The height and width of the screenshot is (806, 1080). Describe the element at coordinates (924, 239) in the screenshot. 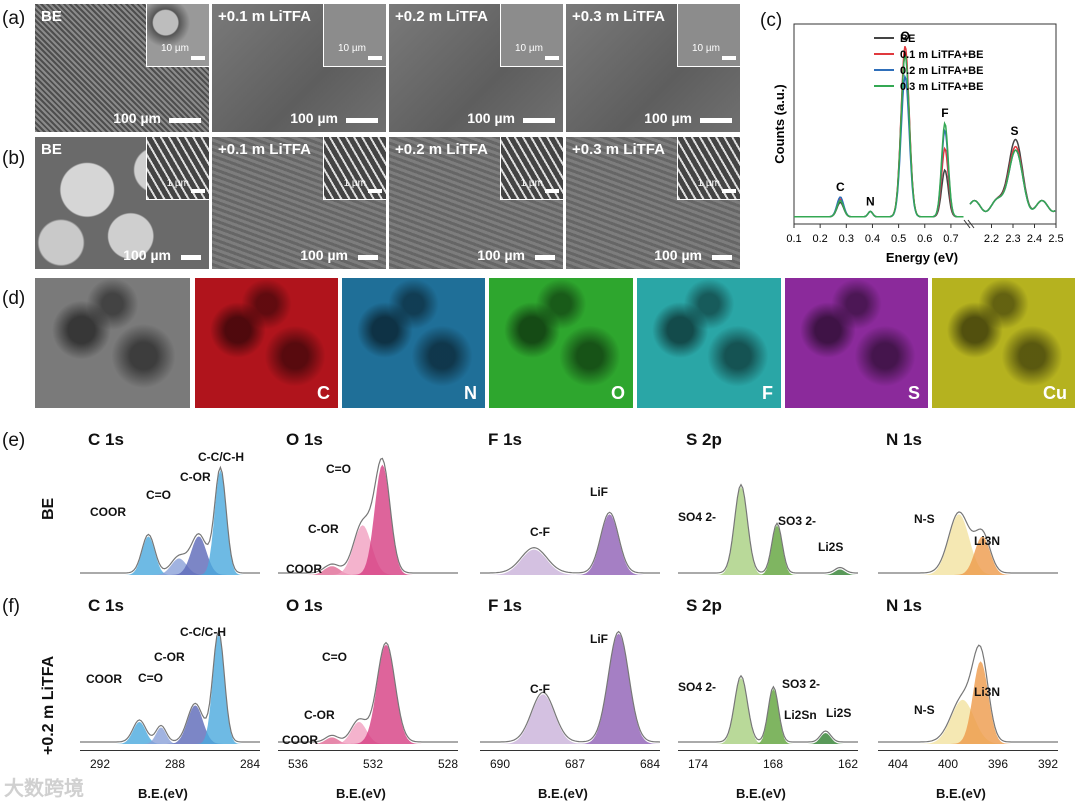

I see `x-tick-label: 0.6` at that location.